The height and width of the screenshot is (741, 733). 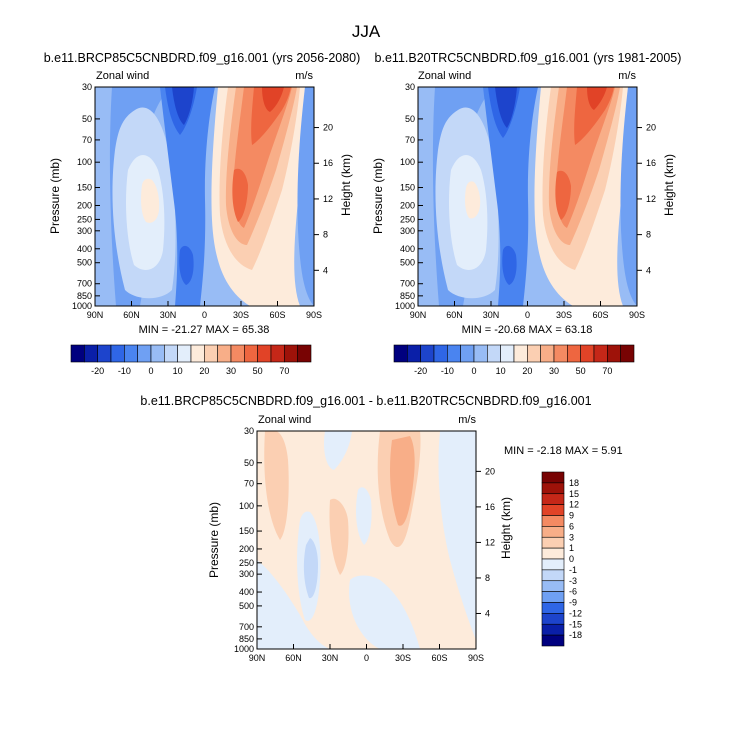 I want to click on colorbar-label: 9, so click(x=571, y=516).